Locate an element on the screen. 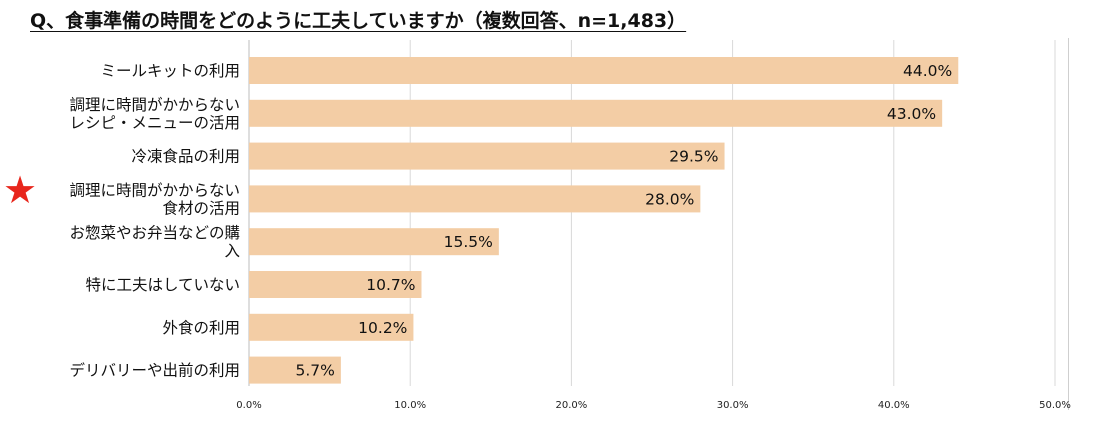 This screenshot has width=1100, height=424. x-tick-label: 20.0% is located at coordinates (572, 405).